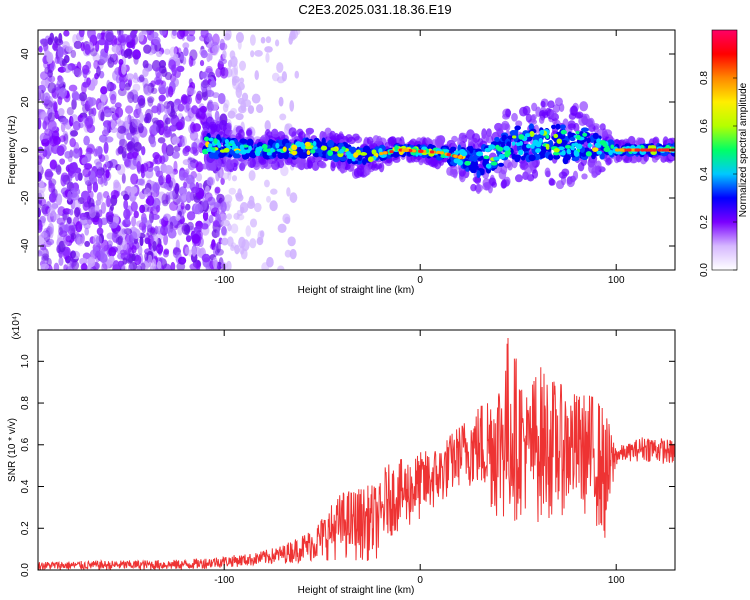  What do you see at coordinates (356, 590) in the screenshot?
I see `snr-x-axis-label: Height of straight line (km)` at bounding box center [356, 590].